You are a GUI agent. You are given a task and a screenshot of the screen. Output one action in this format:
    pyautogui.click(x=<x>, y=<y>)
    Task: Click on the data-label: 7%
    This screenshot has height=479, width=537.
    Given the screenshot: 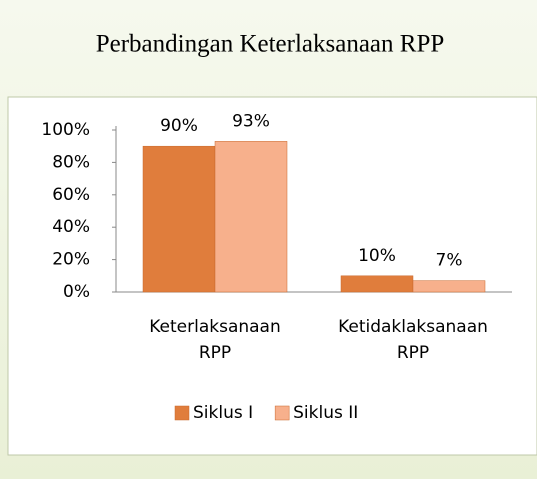 What is the action you would take?
    pyautogui.click(x=449, y=261)
    